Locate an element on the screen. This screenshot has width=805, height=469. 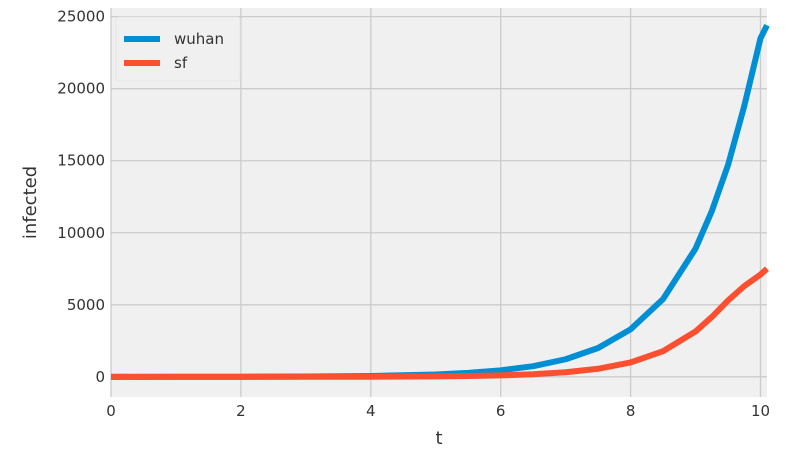
x-tick-label: 10 is located at coordinates (760, 411).